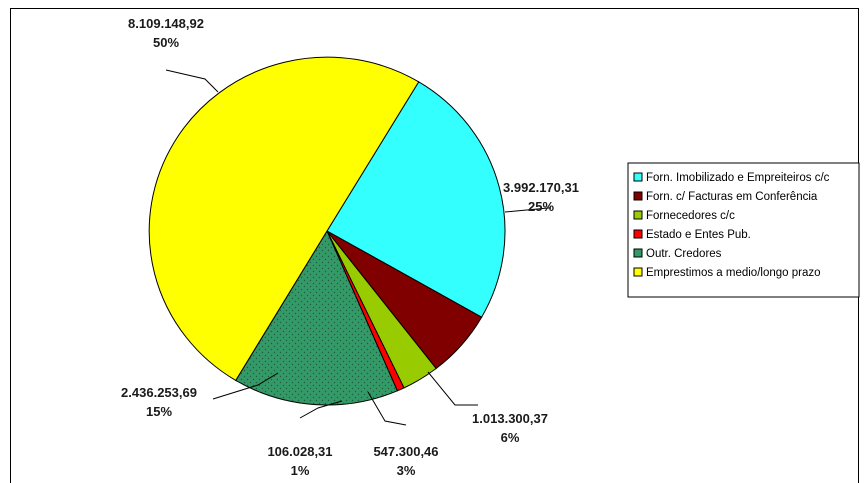  Describe the element at coordinates (733, 273) in the screenshot. I see `legend-label: Emprestimos a medio/longo prazo` at that location.